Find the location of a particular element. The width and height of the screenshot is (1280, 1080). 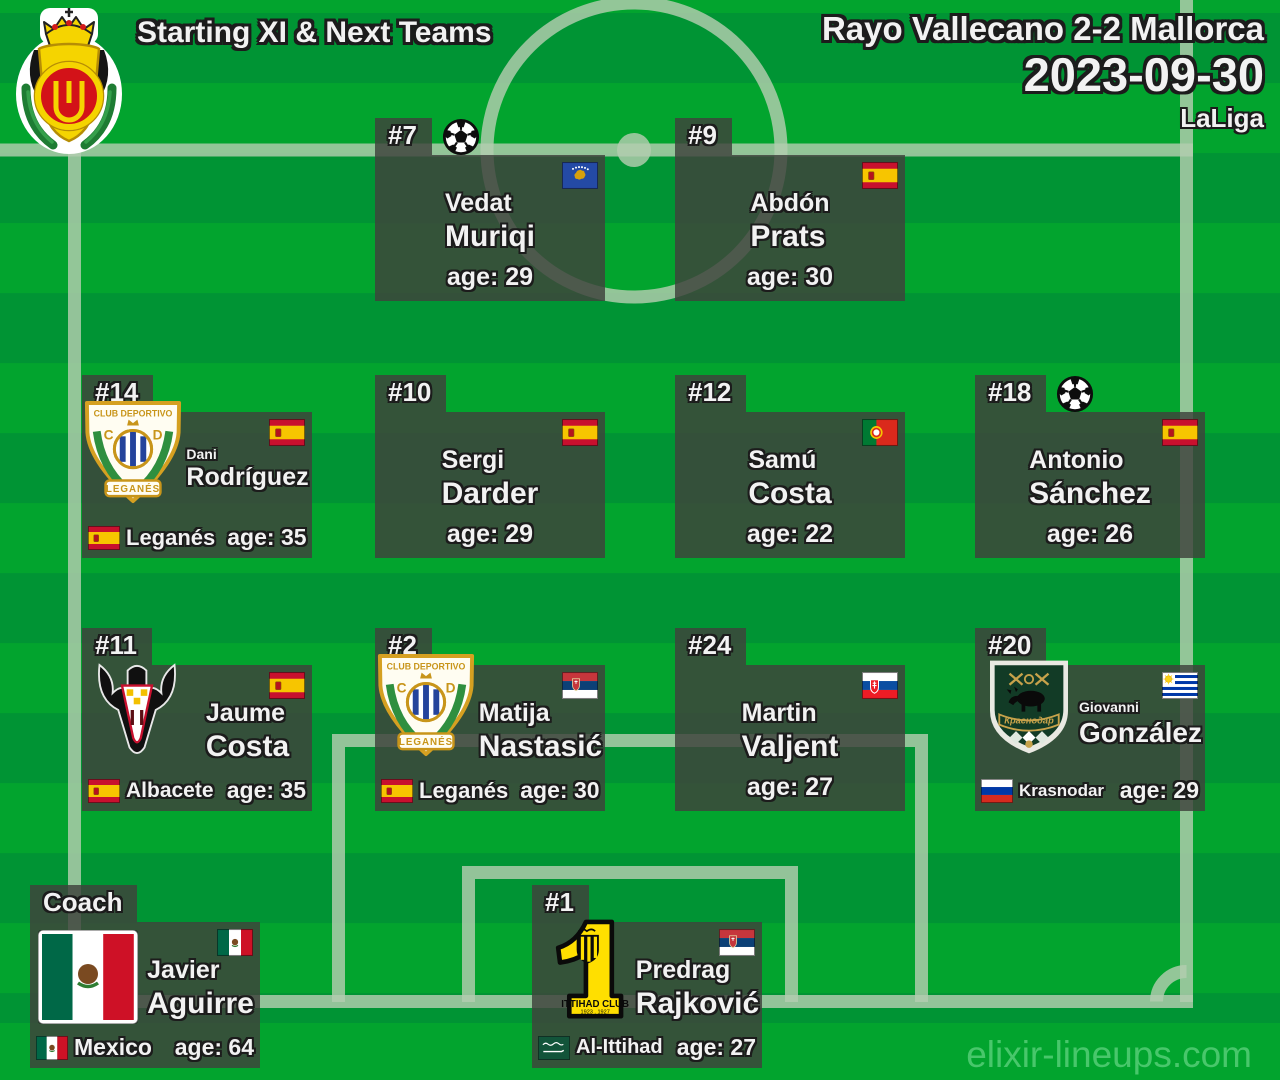

next-team-name: Al-Ittihad is located at coordinates (619, 1047).